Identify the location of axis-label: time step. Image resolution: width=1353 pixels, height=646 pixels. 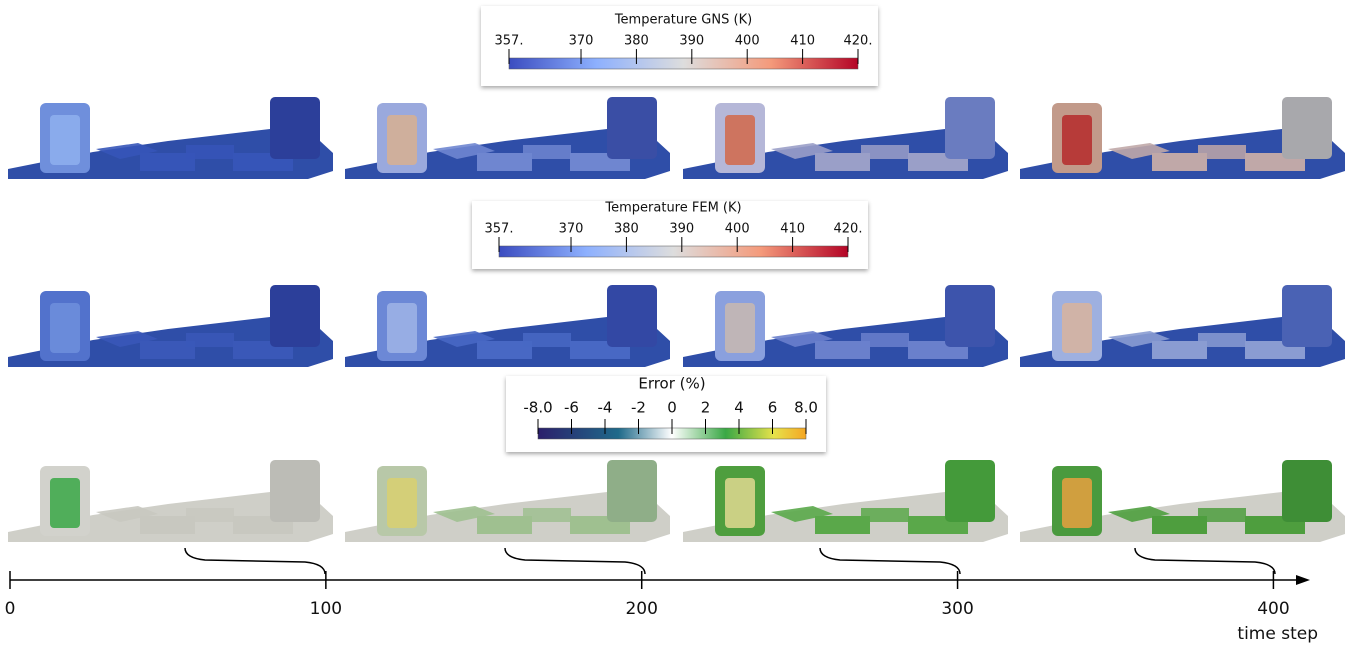
(1277, 634).